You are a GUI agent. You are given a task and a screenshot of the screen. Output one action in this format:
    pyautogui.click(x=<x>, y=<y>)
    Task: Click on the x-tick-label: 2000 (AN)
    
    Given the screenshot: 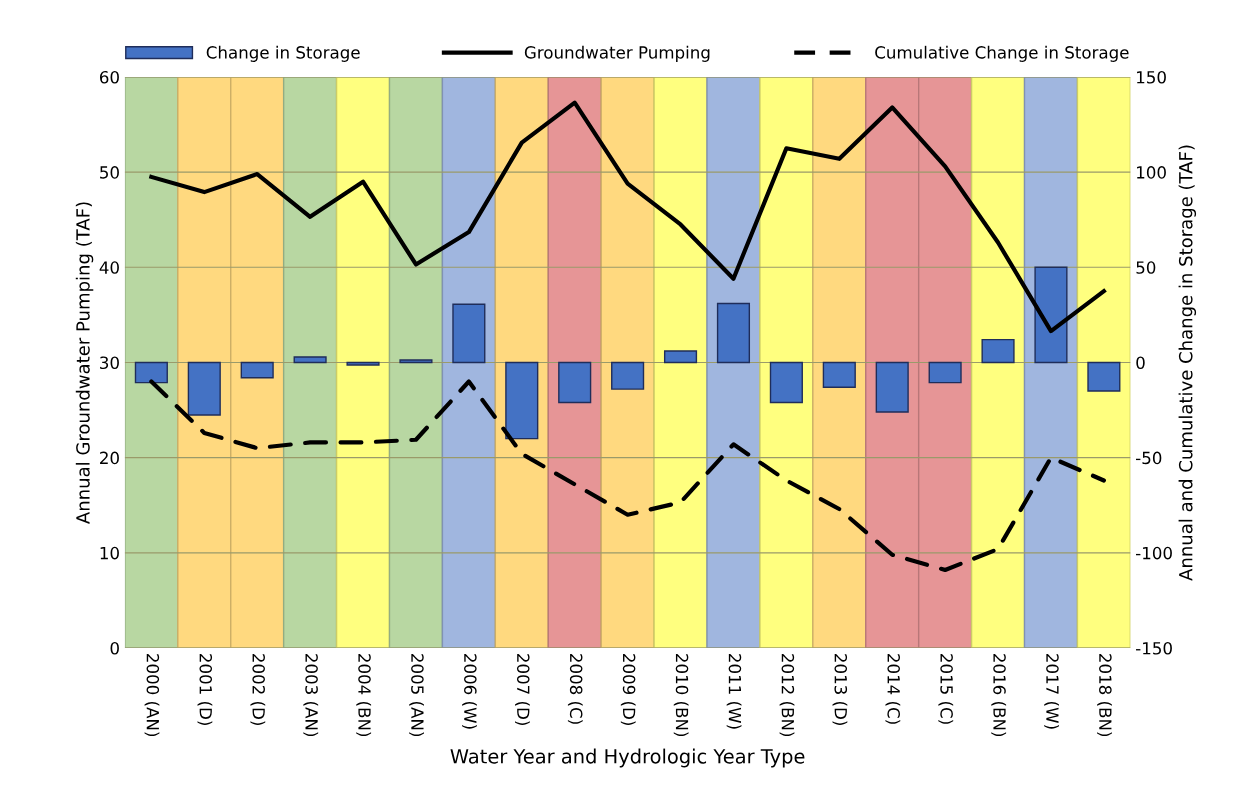 What is the action you would take?
    pyautogui.click(x=152, y=695)
    